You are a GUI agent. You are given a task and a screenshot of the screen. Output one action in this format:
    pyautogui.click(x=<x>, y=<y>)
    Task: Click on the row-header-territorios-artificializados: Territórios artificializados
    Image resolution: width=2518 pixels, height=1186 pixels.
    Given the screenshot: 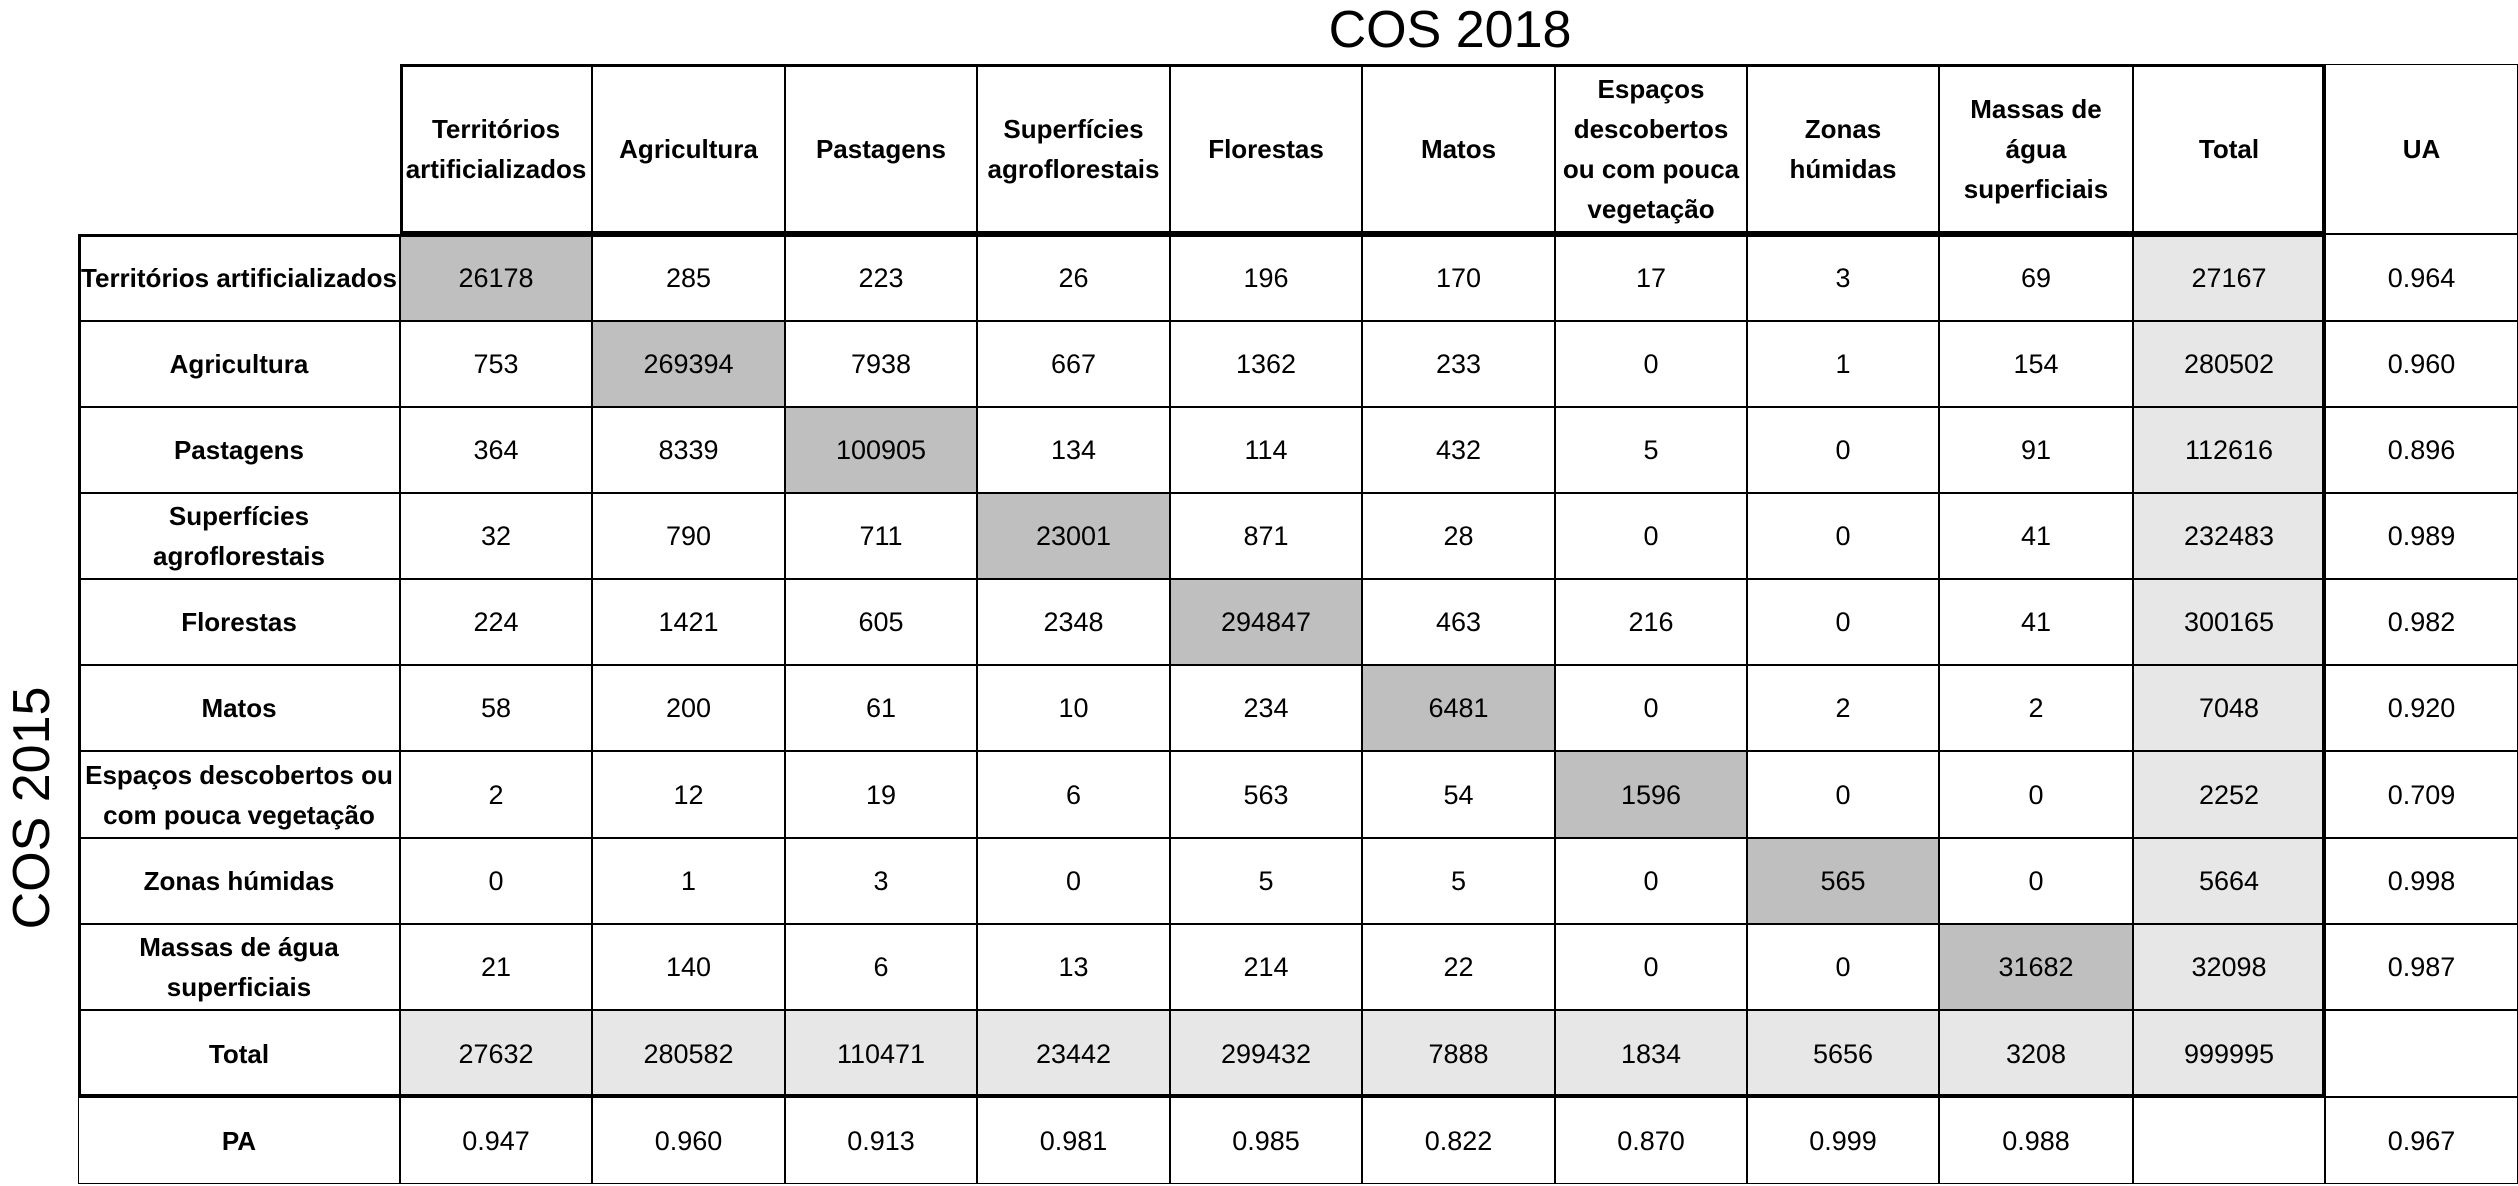 What is the action you would take?
    pyautogui.click(x=239, y=277)
    